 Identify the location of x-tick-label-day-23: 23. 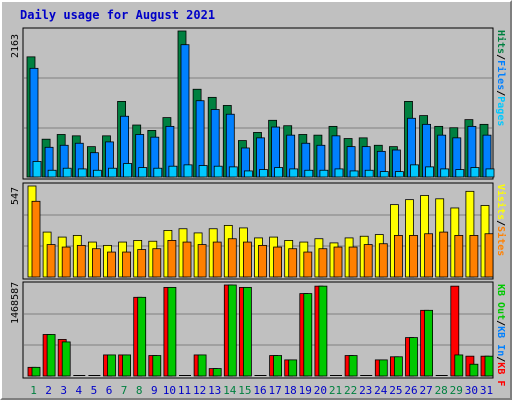
(365, 390).